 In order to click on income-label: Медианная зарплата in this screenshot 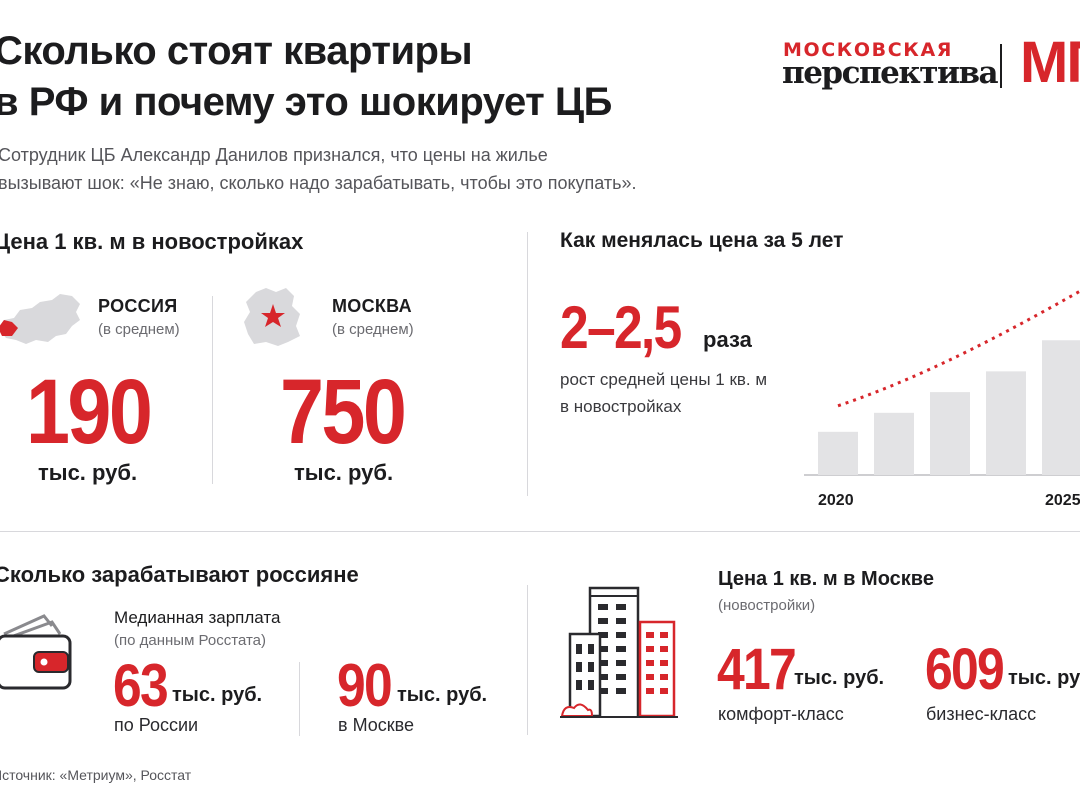, I will do `click(197, 617)`.